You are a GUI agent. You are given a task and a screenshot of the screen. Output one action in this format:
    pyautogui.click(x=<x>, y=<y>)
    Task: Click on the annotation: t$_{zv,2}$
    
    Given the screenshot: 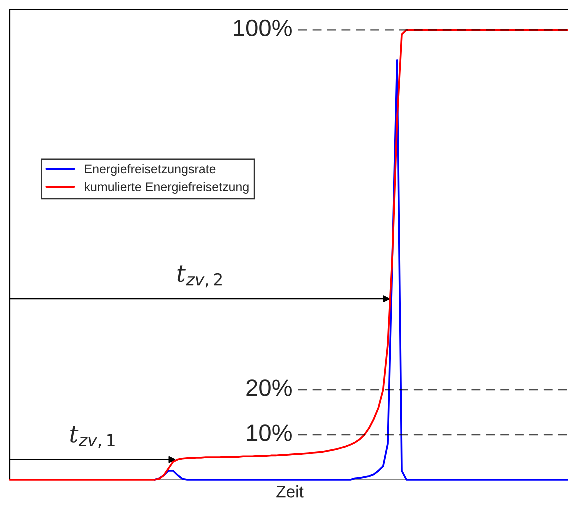 What is the action you would take?
    pyautogui.click(x=200, y=277)
    